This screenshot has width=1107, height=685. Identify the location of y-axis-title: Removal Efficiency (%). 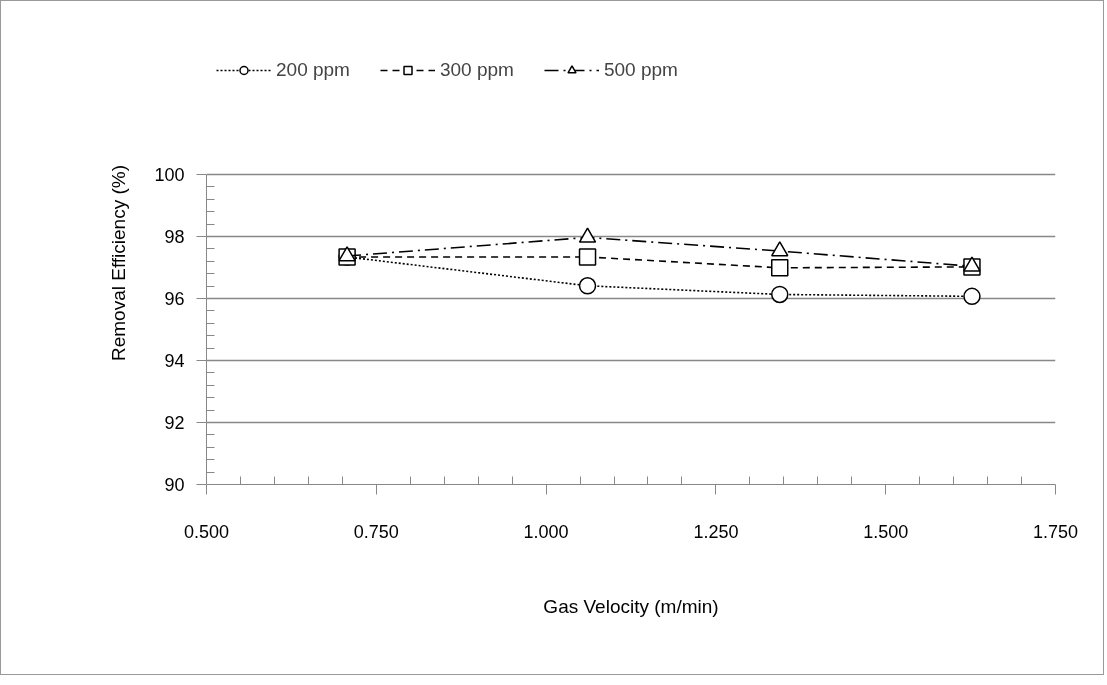
(119, 263).